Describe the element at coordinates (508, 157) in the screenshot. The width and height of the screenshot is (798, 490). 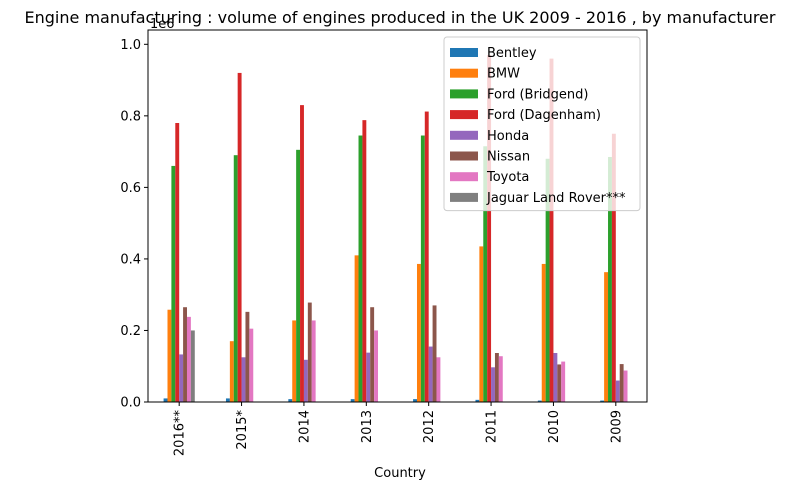
I see `legend-label: Nissan` at that location.